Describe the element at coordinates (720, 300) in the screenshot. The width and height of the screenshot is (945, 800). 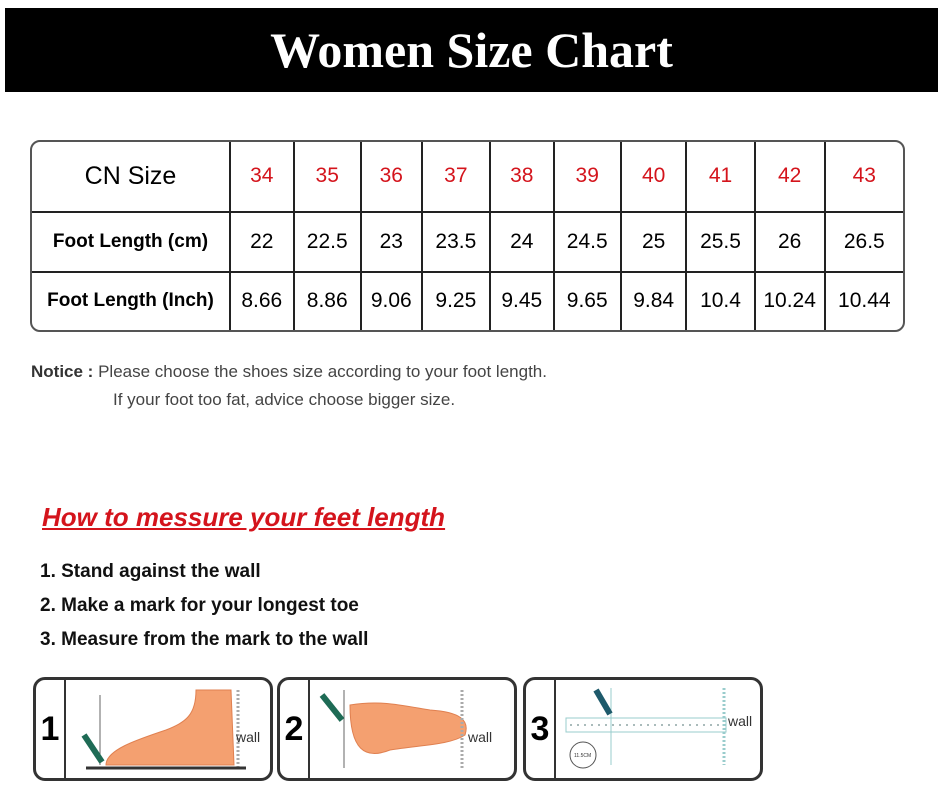
I see `table-cell: 10.4` at that location.